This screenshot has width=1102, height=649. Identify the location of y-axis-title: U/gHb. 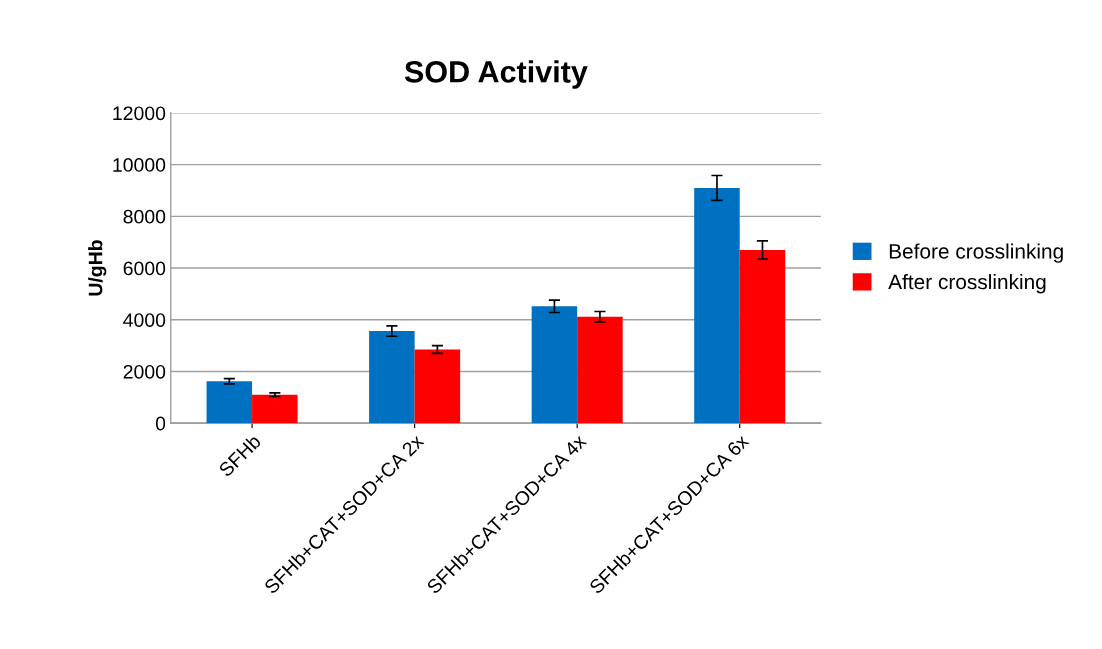
(97, 268).